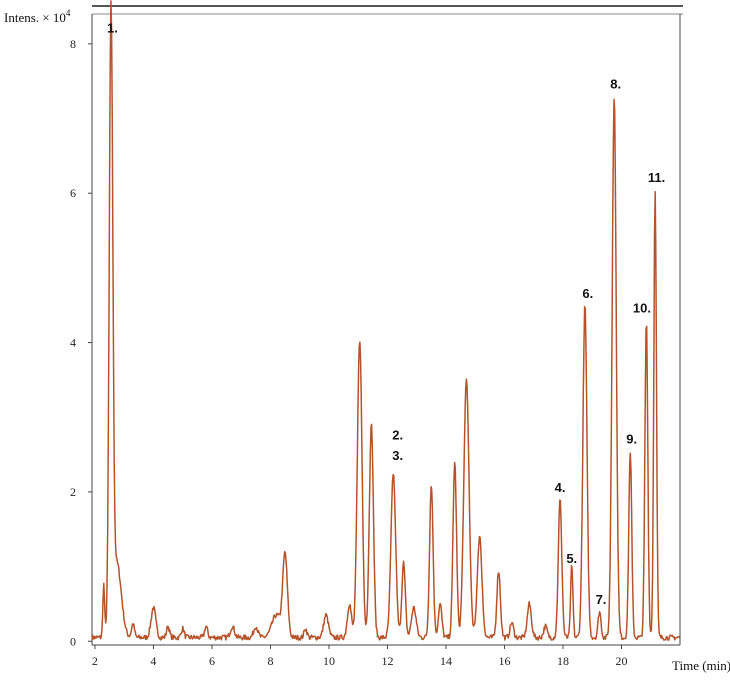  I want to click on x-tick-label: 14, so click(446, 661).